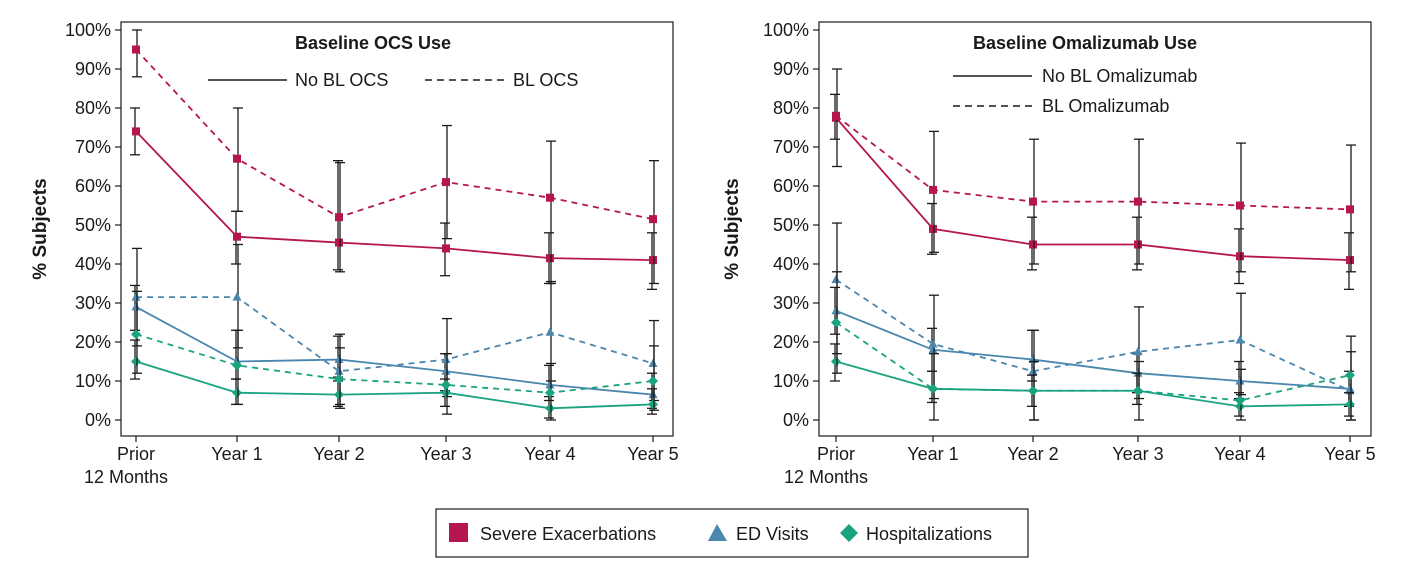 This screenshot has width=1402, height=587. I want to click on series-hospitalizations-dashed, so click(395, 355).